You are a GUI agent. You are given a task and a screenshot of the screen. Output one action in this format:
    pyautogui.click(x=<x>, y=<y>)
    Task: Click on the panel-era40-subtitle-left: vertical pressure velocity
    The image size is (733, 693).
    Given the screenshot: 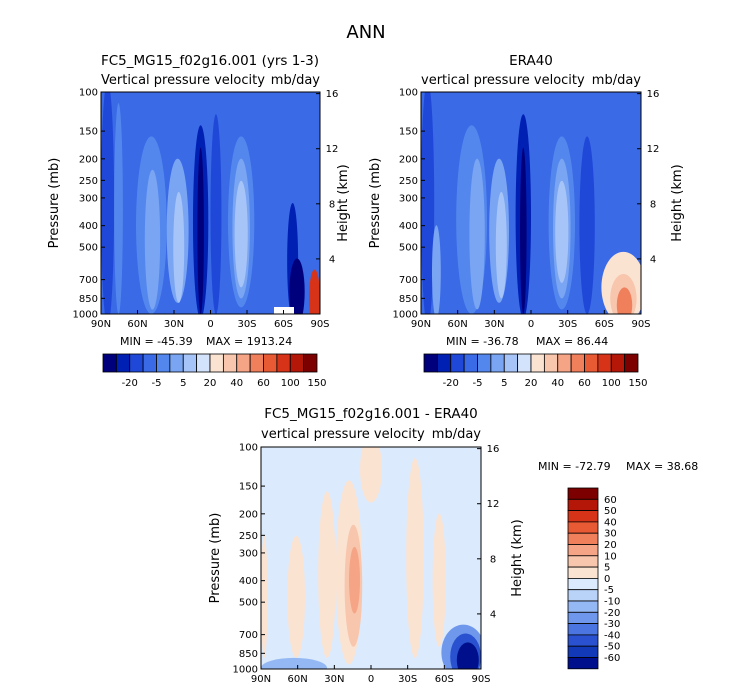 What is the action you would take?
    pyautogui.click(x=503, y=80)
    